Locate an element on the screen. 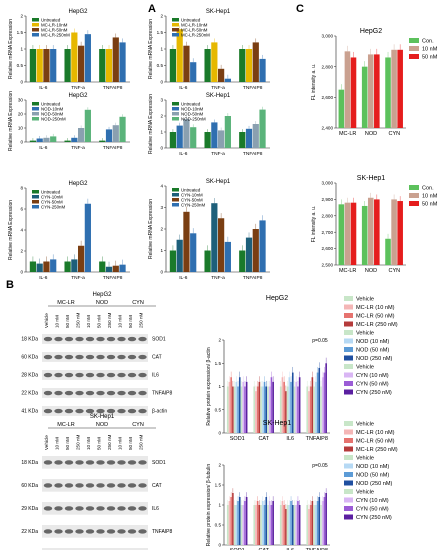 Image resolution: width=441 pixels, height=550 pixels. blot-kda-label: 29 KDa is located at coordinates (29, 509).